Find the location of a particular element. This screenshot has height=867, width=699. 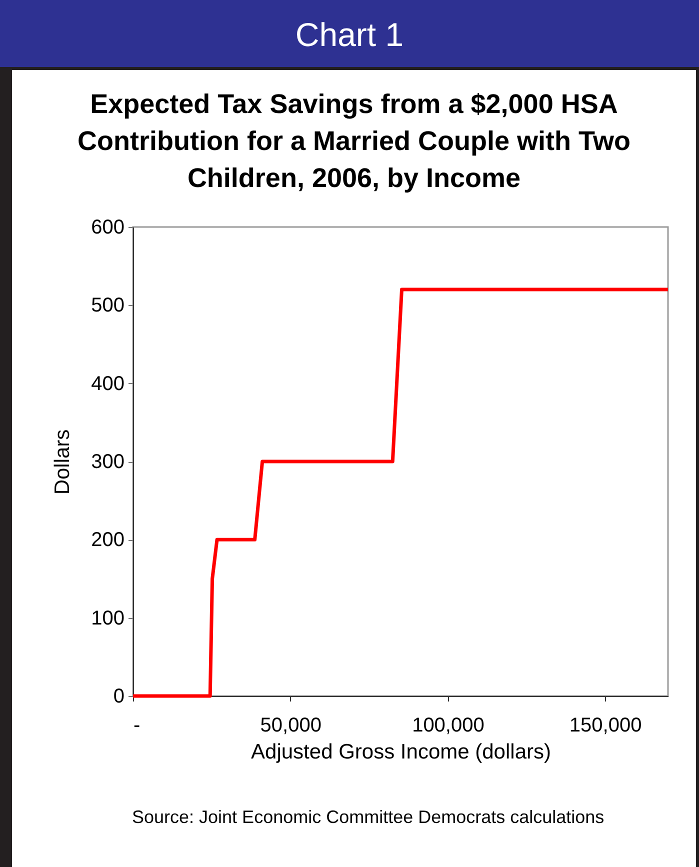

y-tick-label: 600 is located at coordinates (107, 227).